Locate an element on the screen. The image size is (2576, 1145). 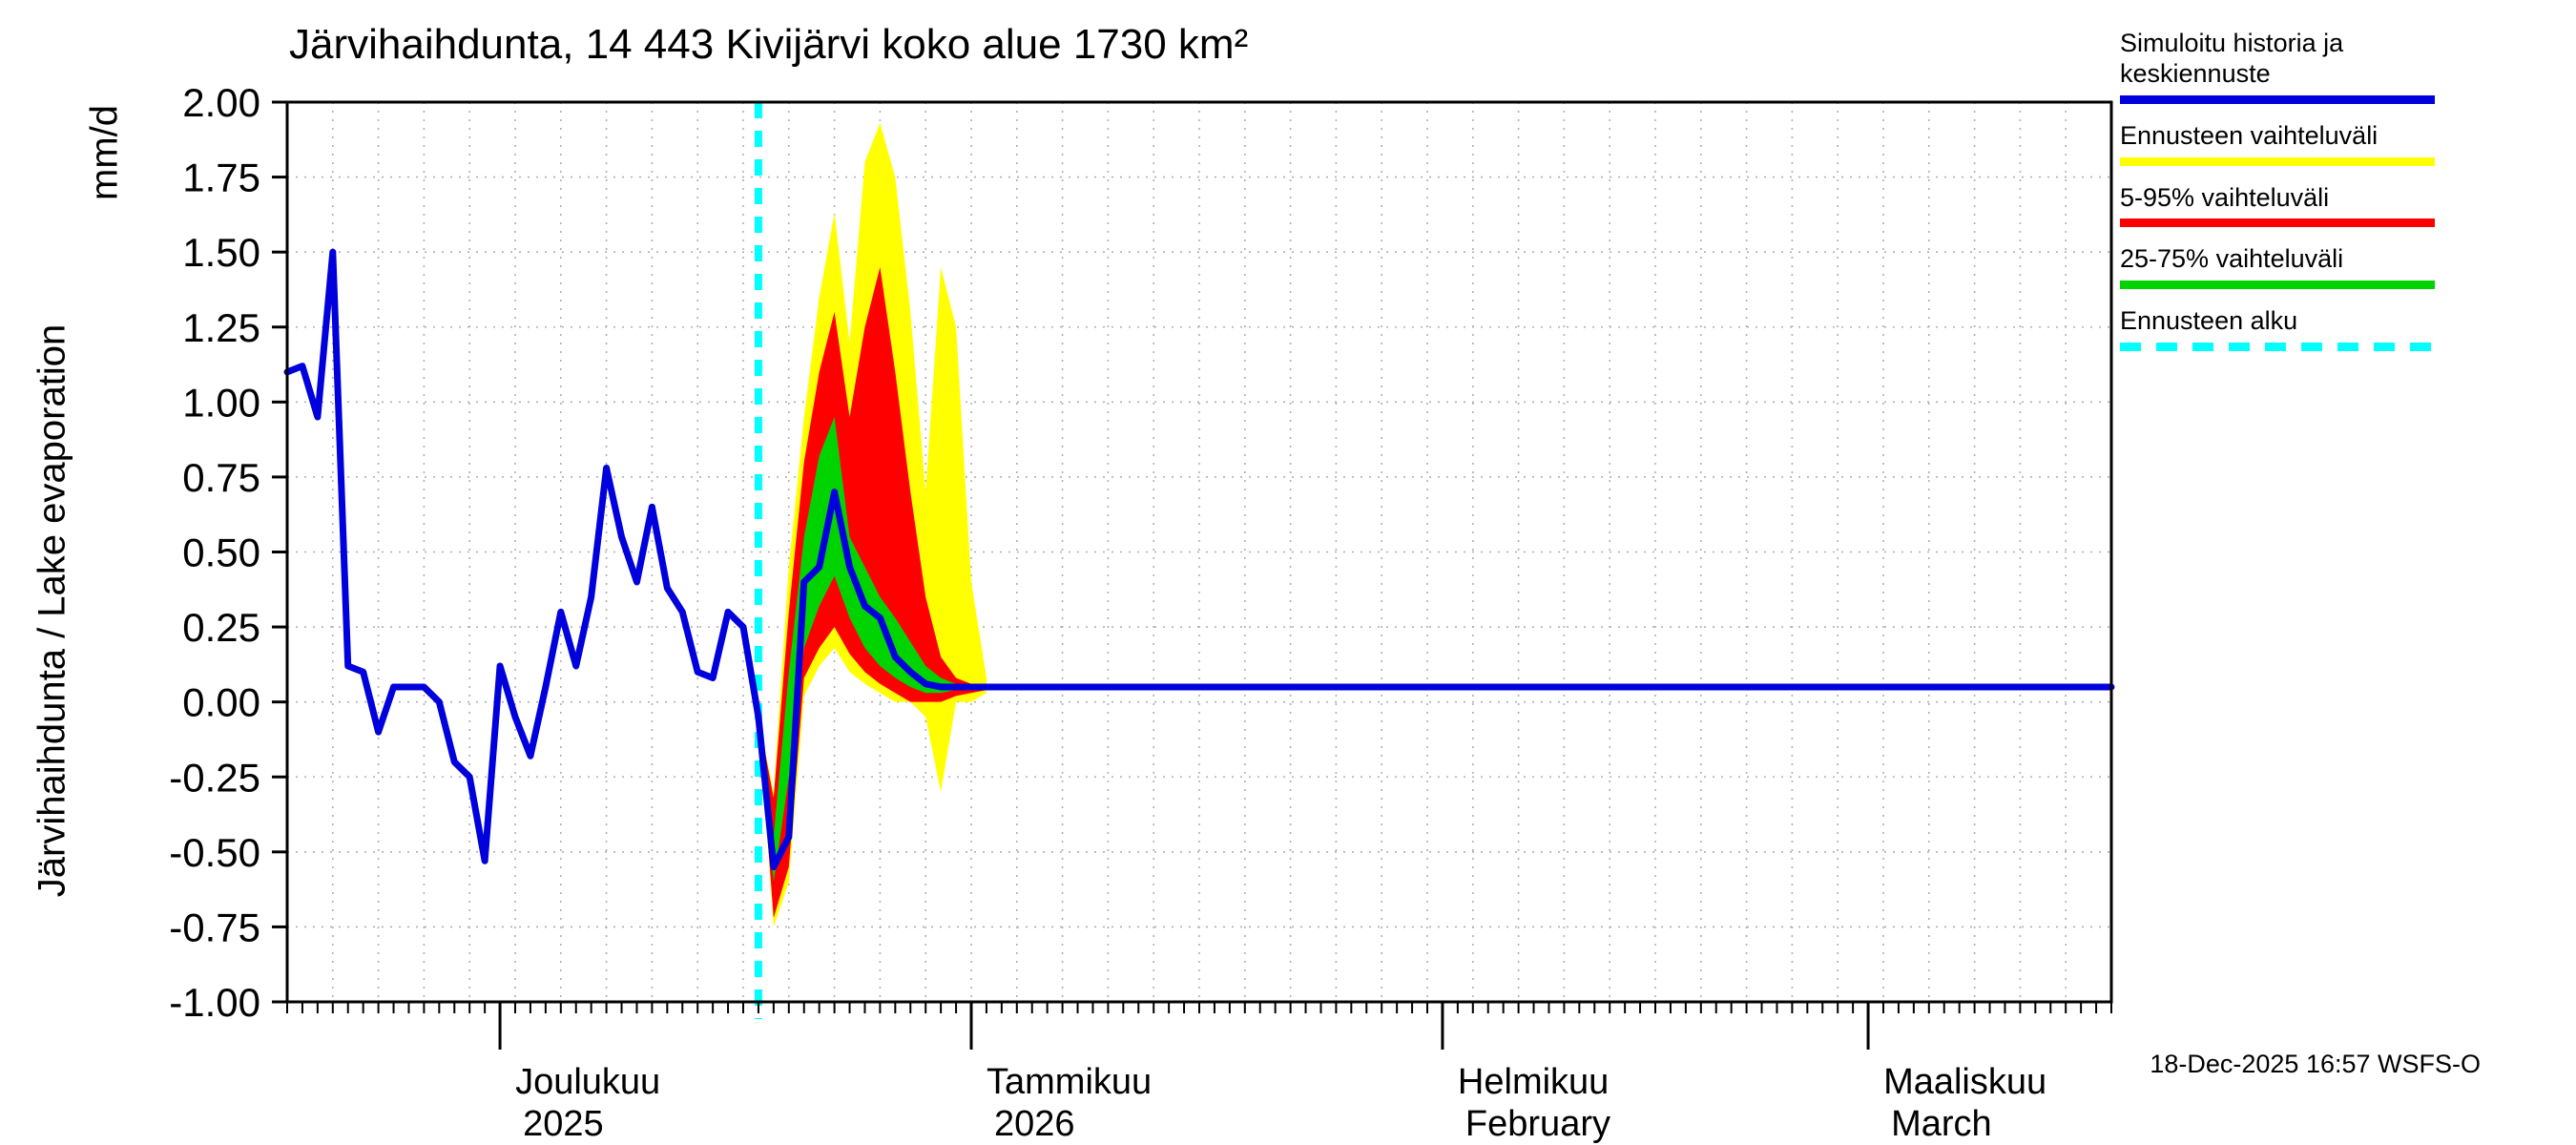
y-tick-label: -0.75 is located at coordinates (214, 927).